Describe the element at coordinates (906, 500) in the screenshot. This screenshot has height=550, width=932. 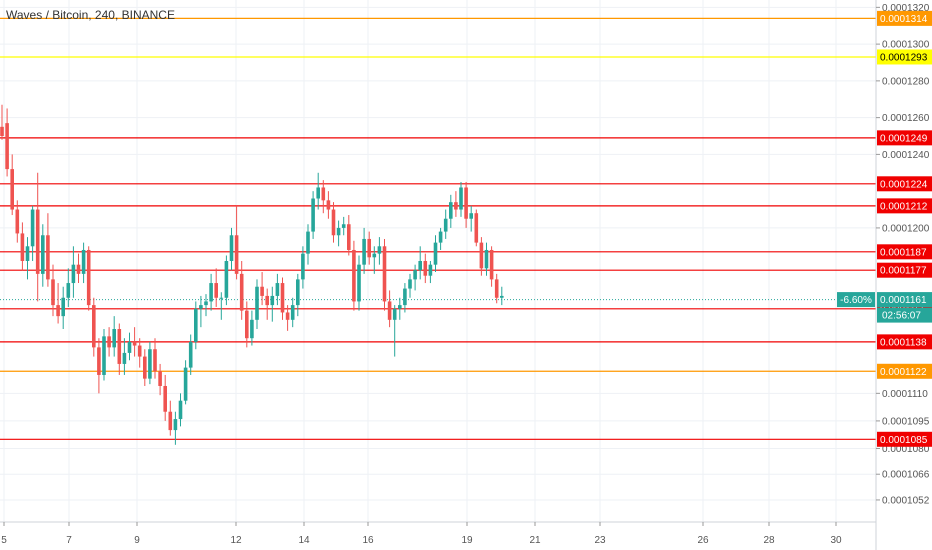
I see `y-tick-label-10: 0.0001052` at that location.